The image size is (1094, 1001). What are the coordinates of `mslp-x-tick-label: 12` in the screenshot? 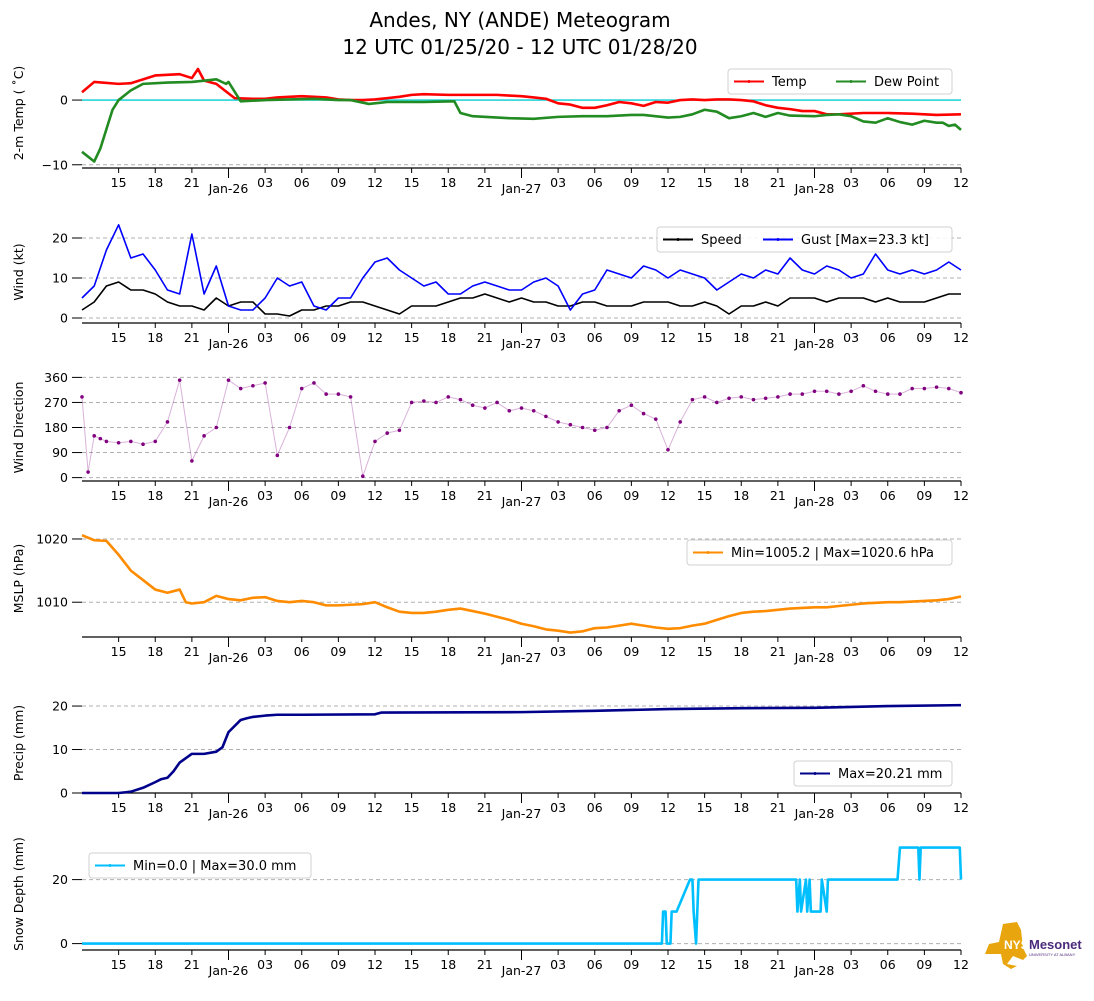 It's located at (668, 651).